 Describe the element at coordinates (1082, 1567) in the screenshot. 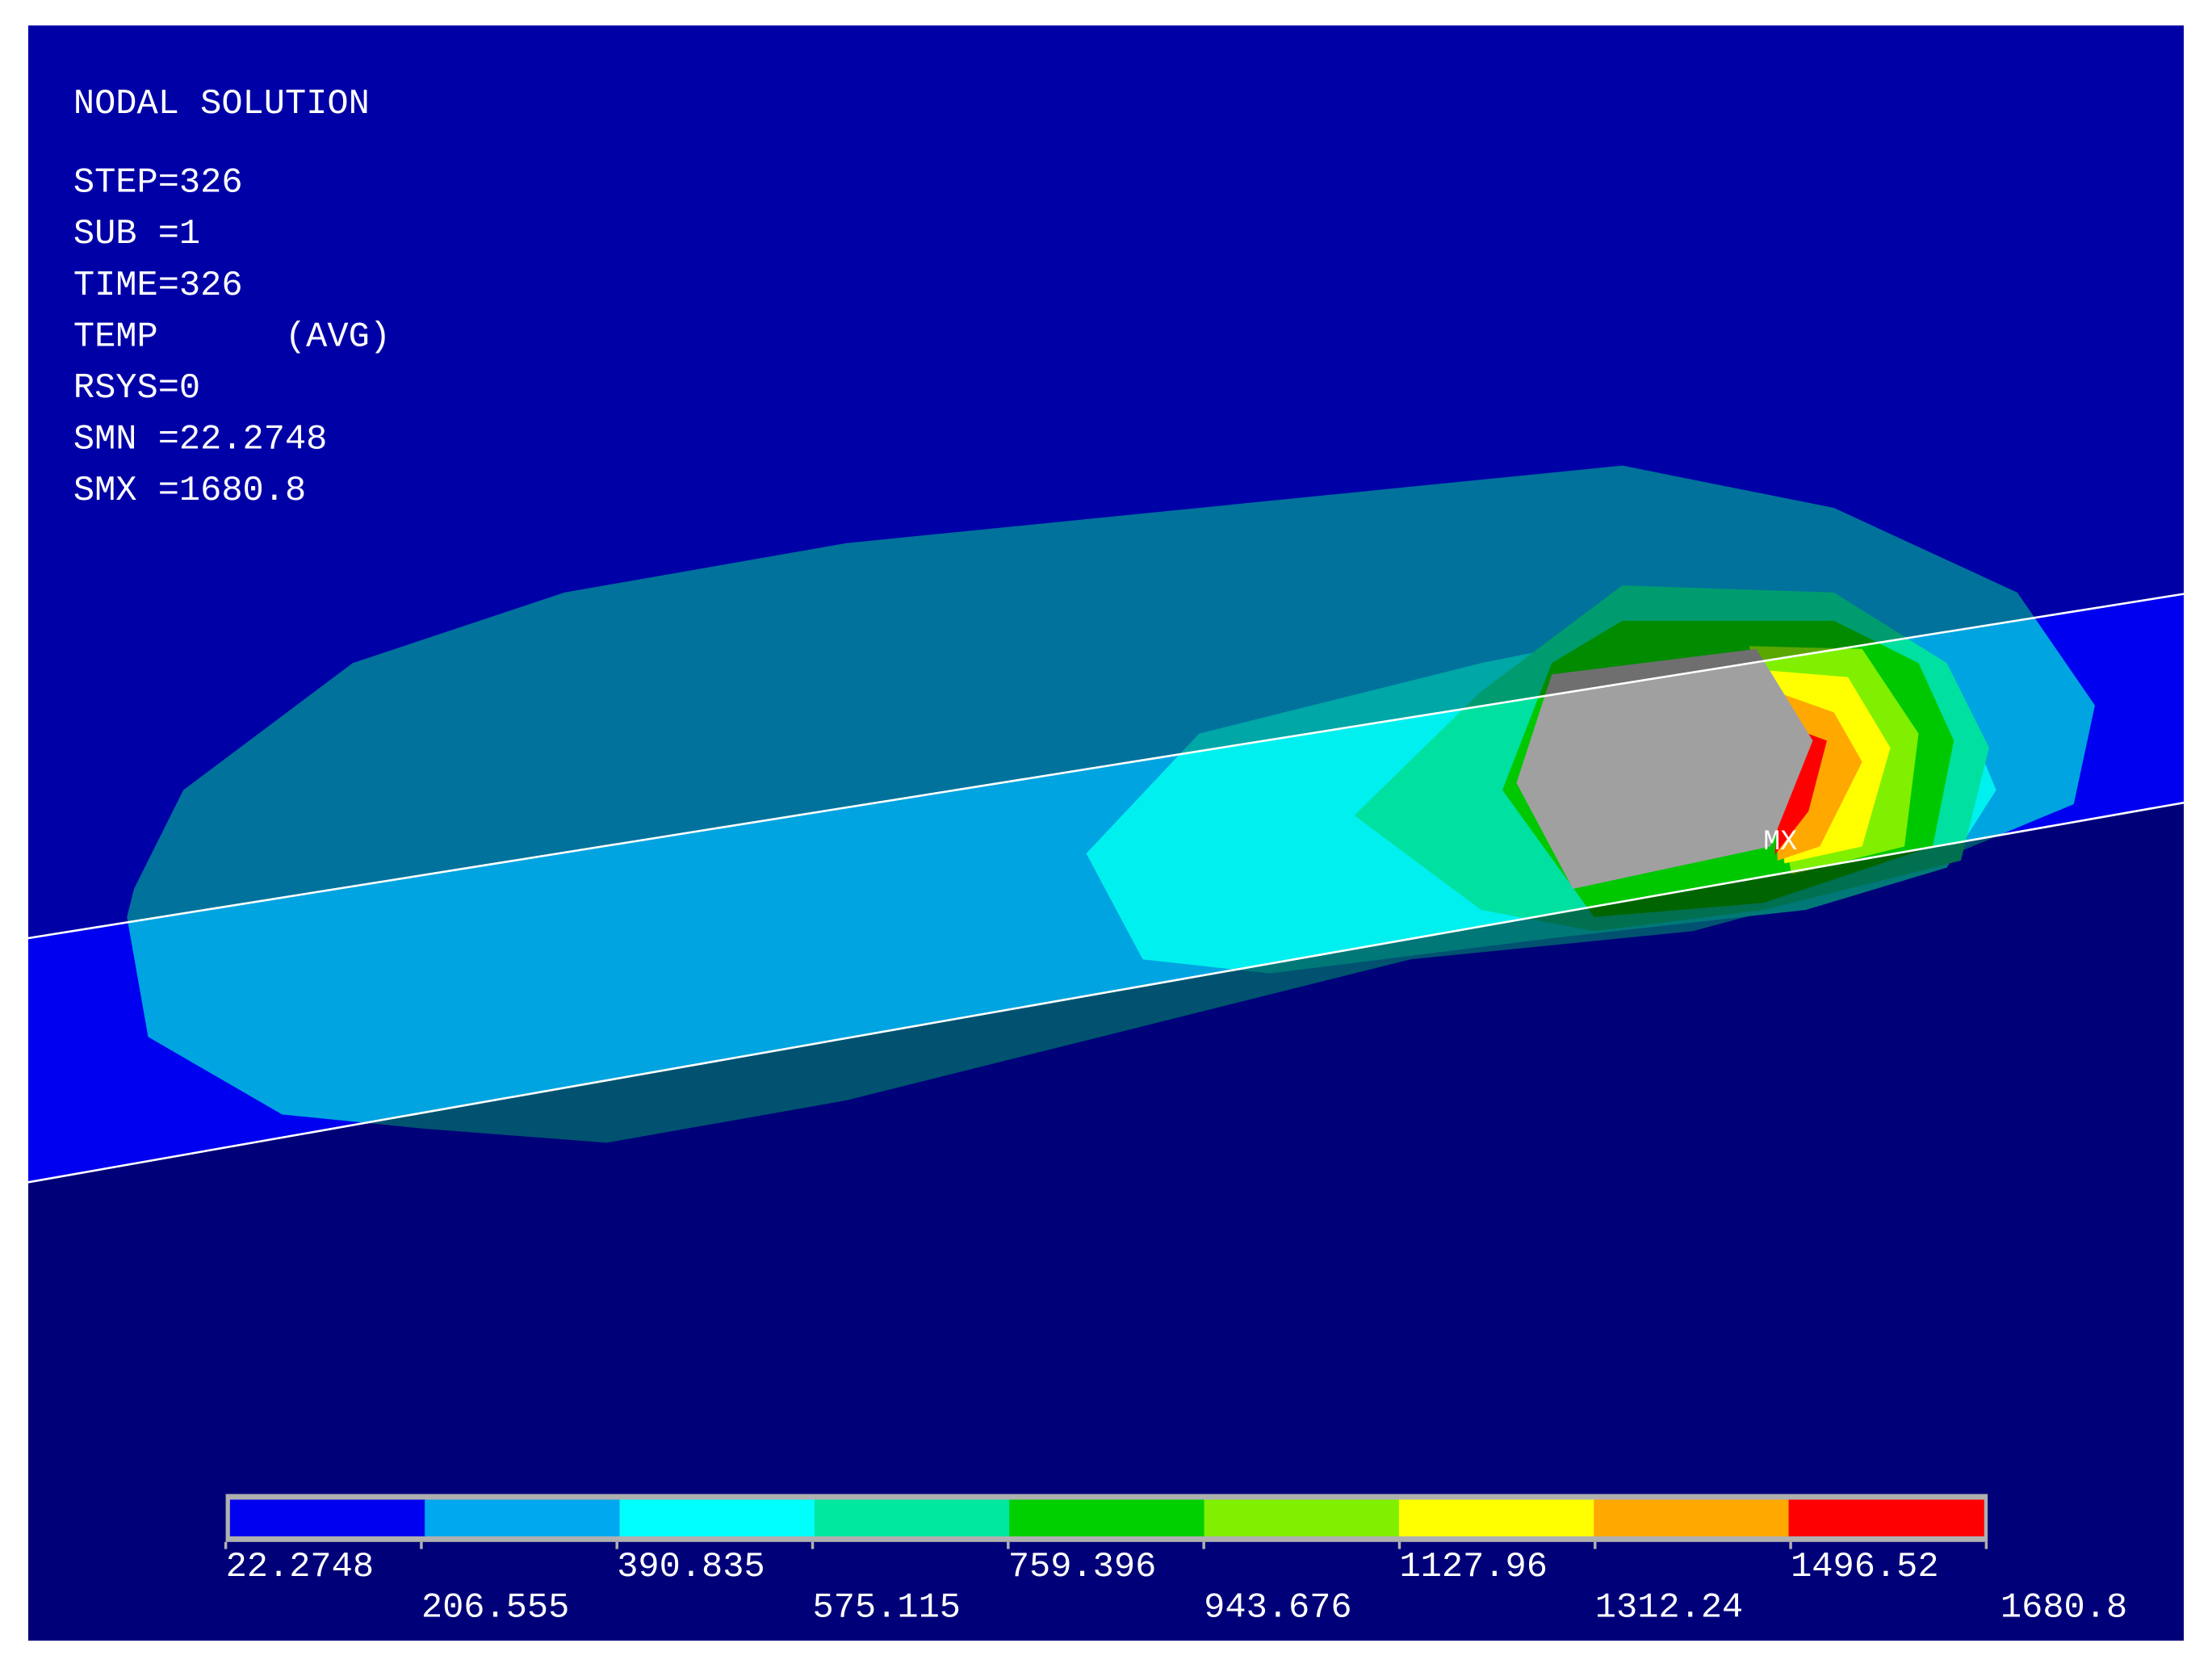

I see `legend-label: 759.396` at that location.